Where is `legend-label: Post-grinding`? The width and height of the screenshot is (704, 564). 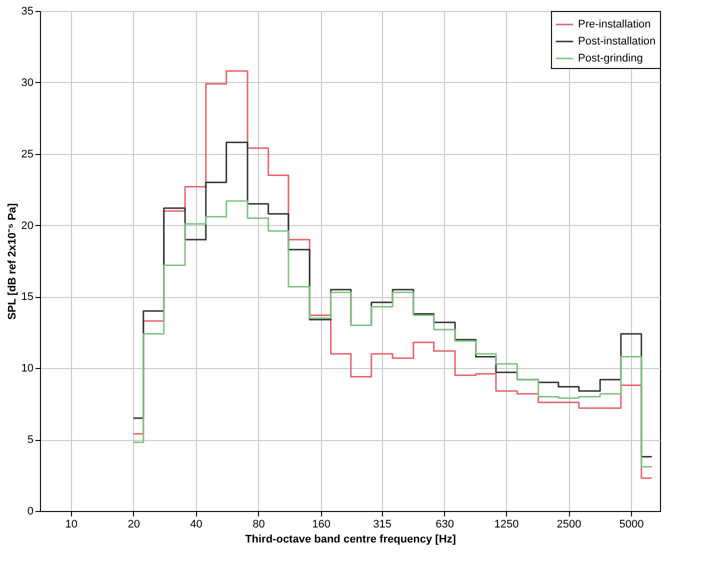
legend-label: Post-grinding is located at coordinates (610, 58).